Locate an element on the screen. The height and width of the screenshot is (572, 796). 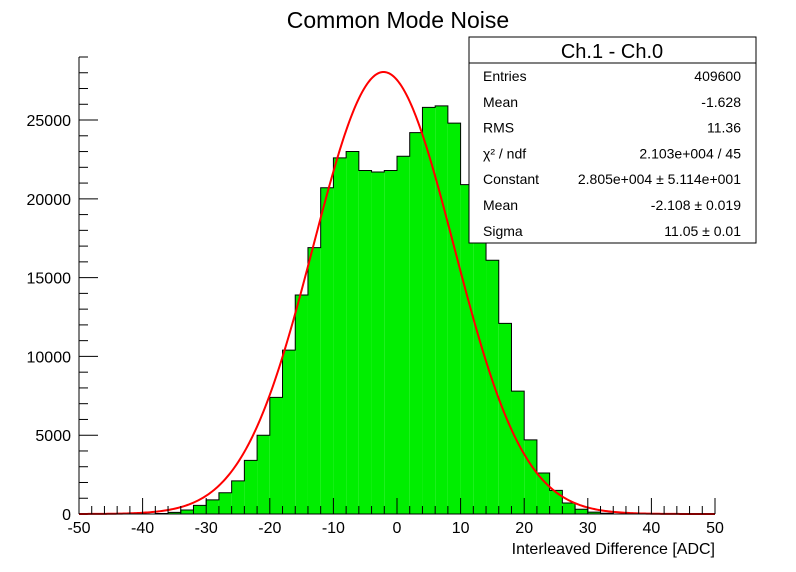
stats-row-value: 11.36 is located at coordinates (724, 128).